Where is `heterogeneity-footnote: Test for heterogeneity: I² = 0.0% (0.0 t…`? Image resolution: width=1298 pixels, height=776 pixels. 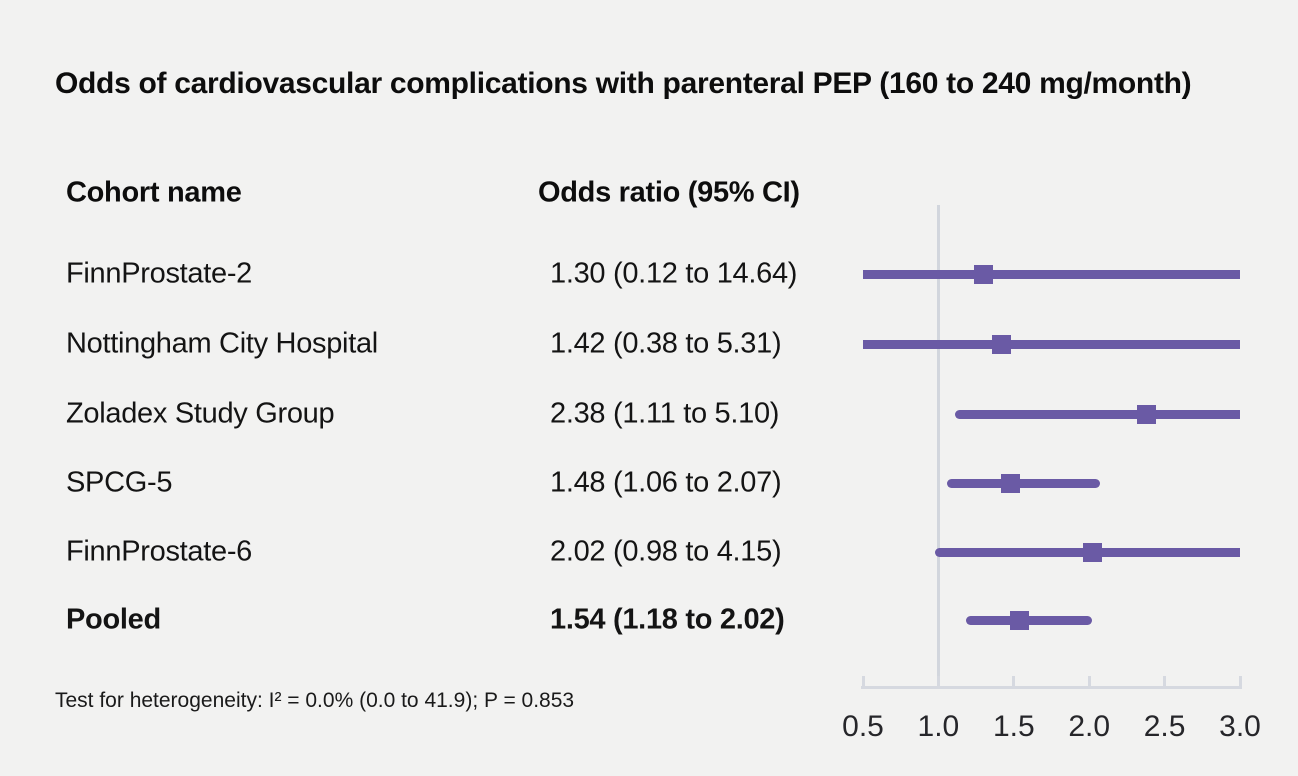 heterogeneity-footnote: Test for heterogeneity: I² = 0.0% (0.0 t… is located at coordinates (315, 700).